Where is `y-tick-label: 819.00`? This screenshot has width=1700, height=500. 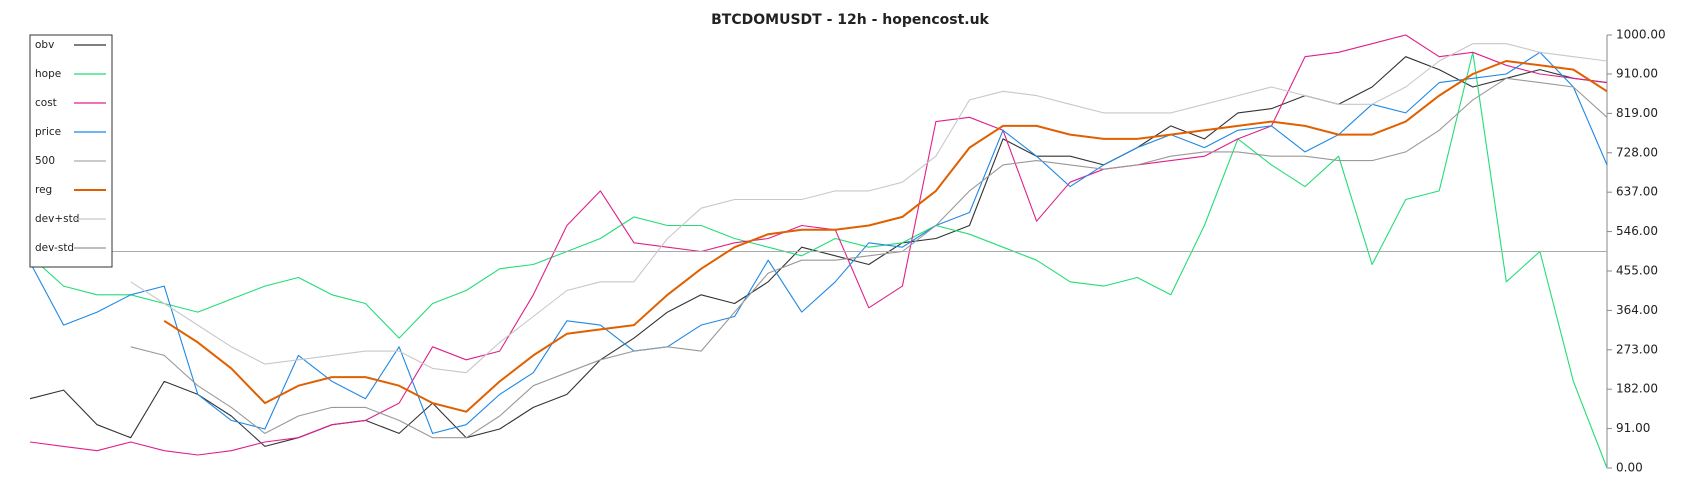 y-tick-label: 819.00 is located at coordinates (1637, 113).